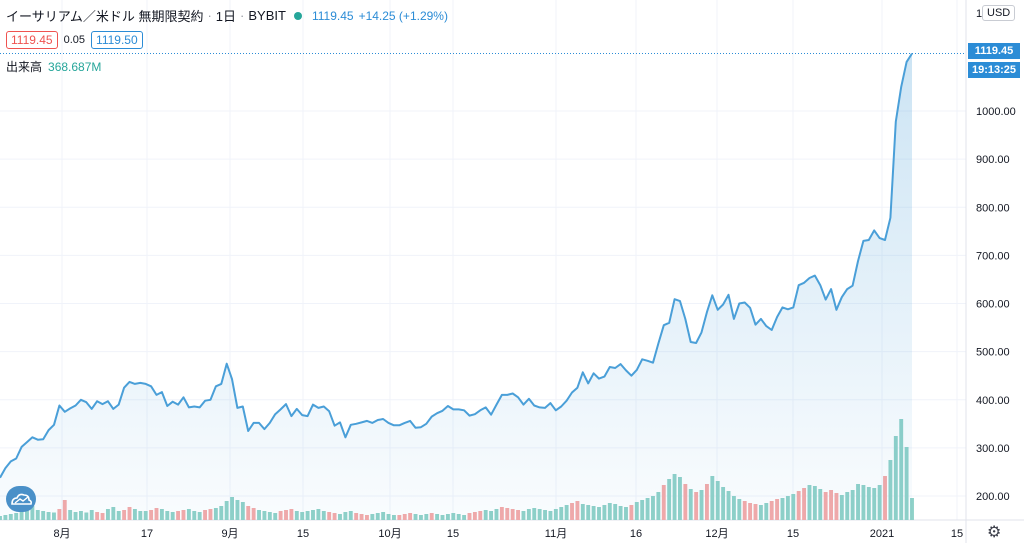  I want to click on y-tick-label: 500.00, so click(993, 353).